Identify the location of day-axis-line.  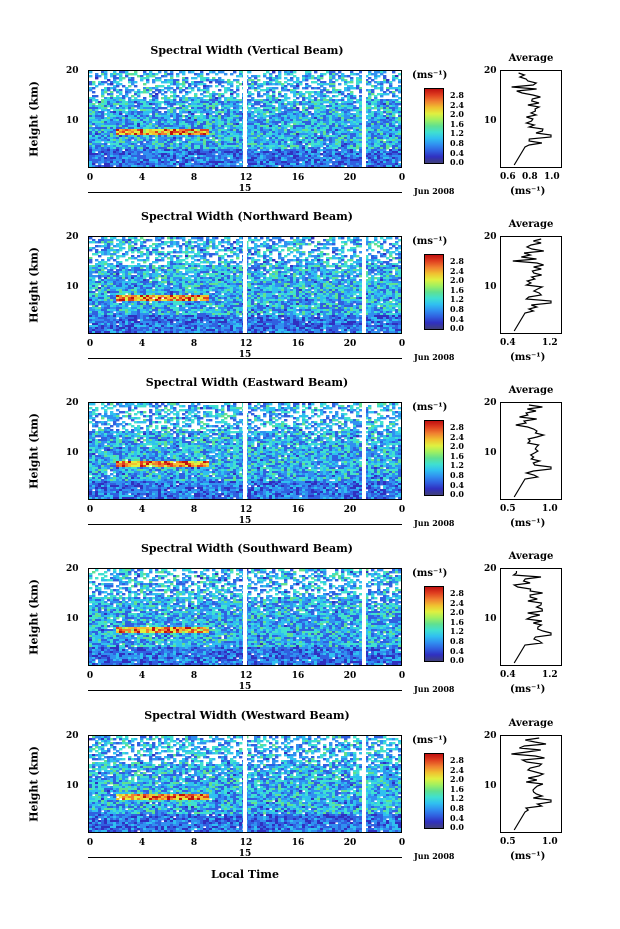
(245, 358).